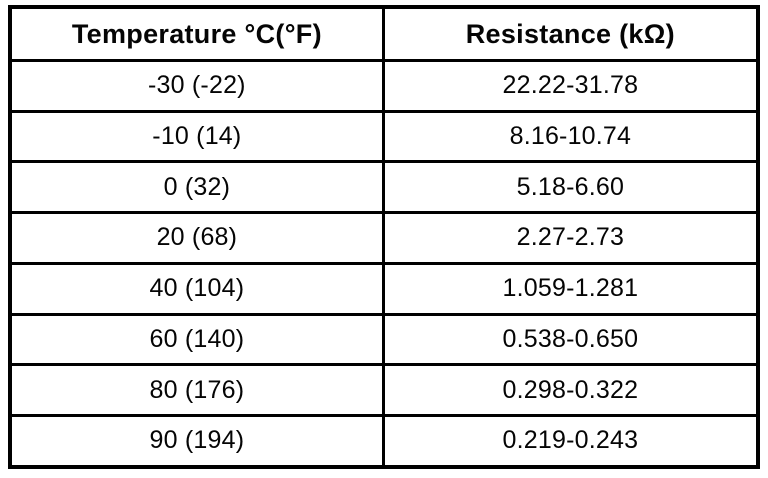 The image size is (768, 478). Describe the element at coordinates (196, 33) in the screenshot. I see `temperature-column-header: Temperature °C(°F)` at that location.